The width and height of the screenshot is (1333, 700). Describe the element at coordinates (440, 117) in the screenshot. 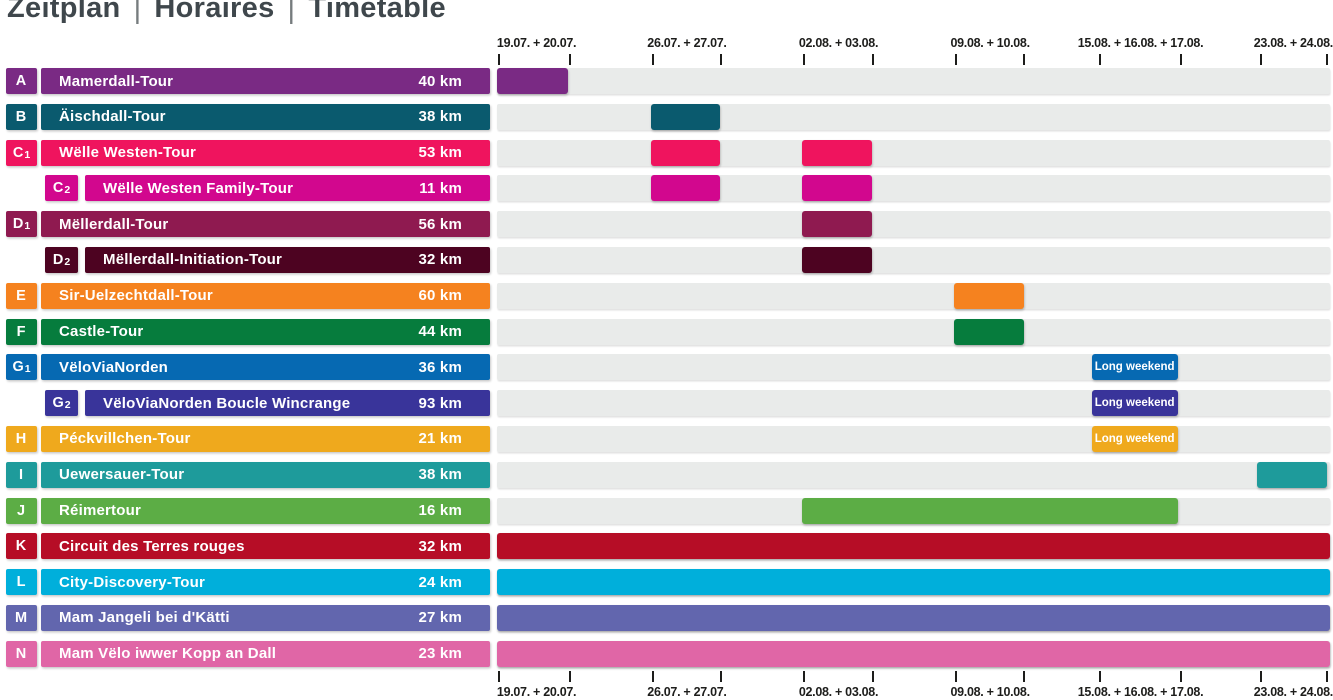

I see `tour-distance: 38 km` at that location.